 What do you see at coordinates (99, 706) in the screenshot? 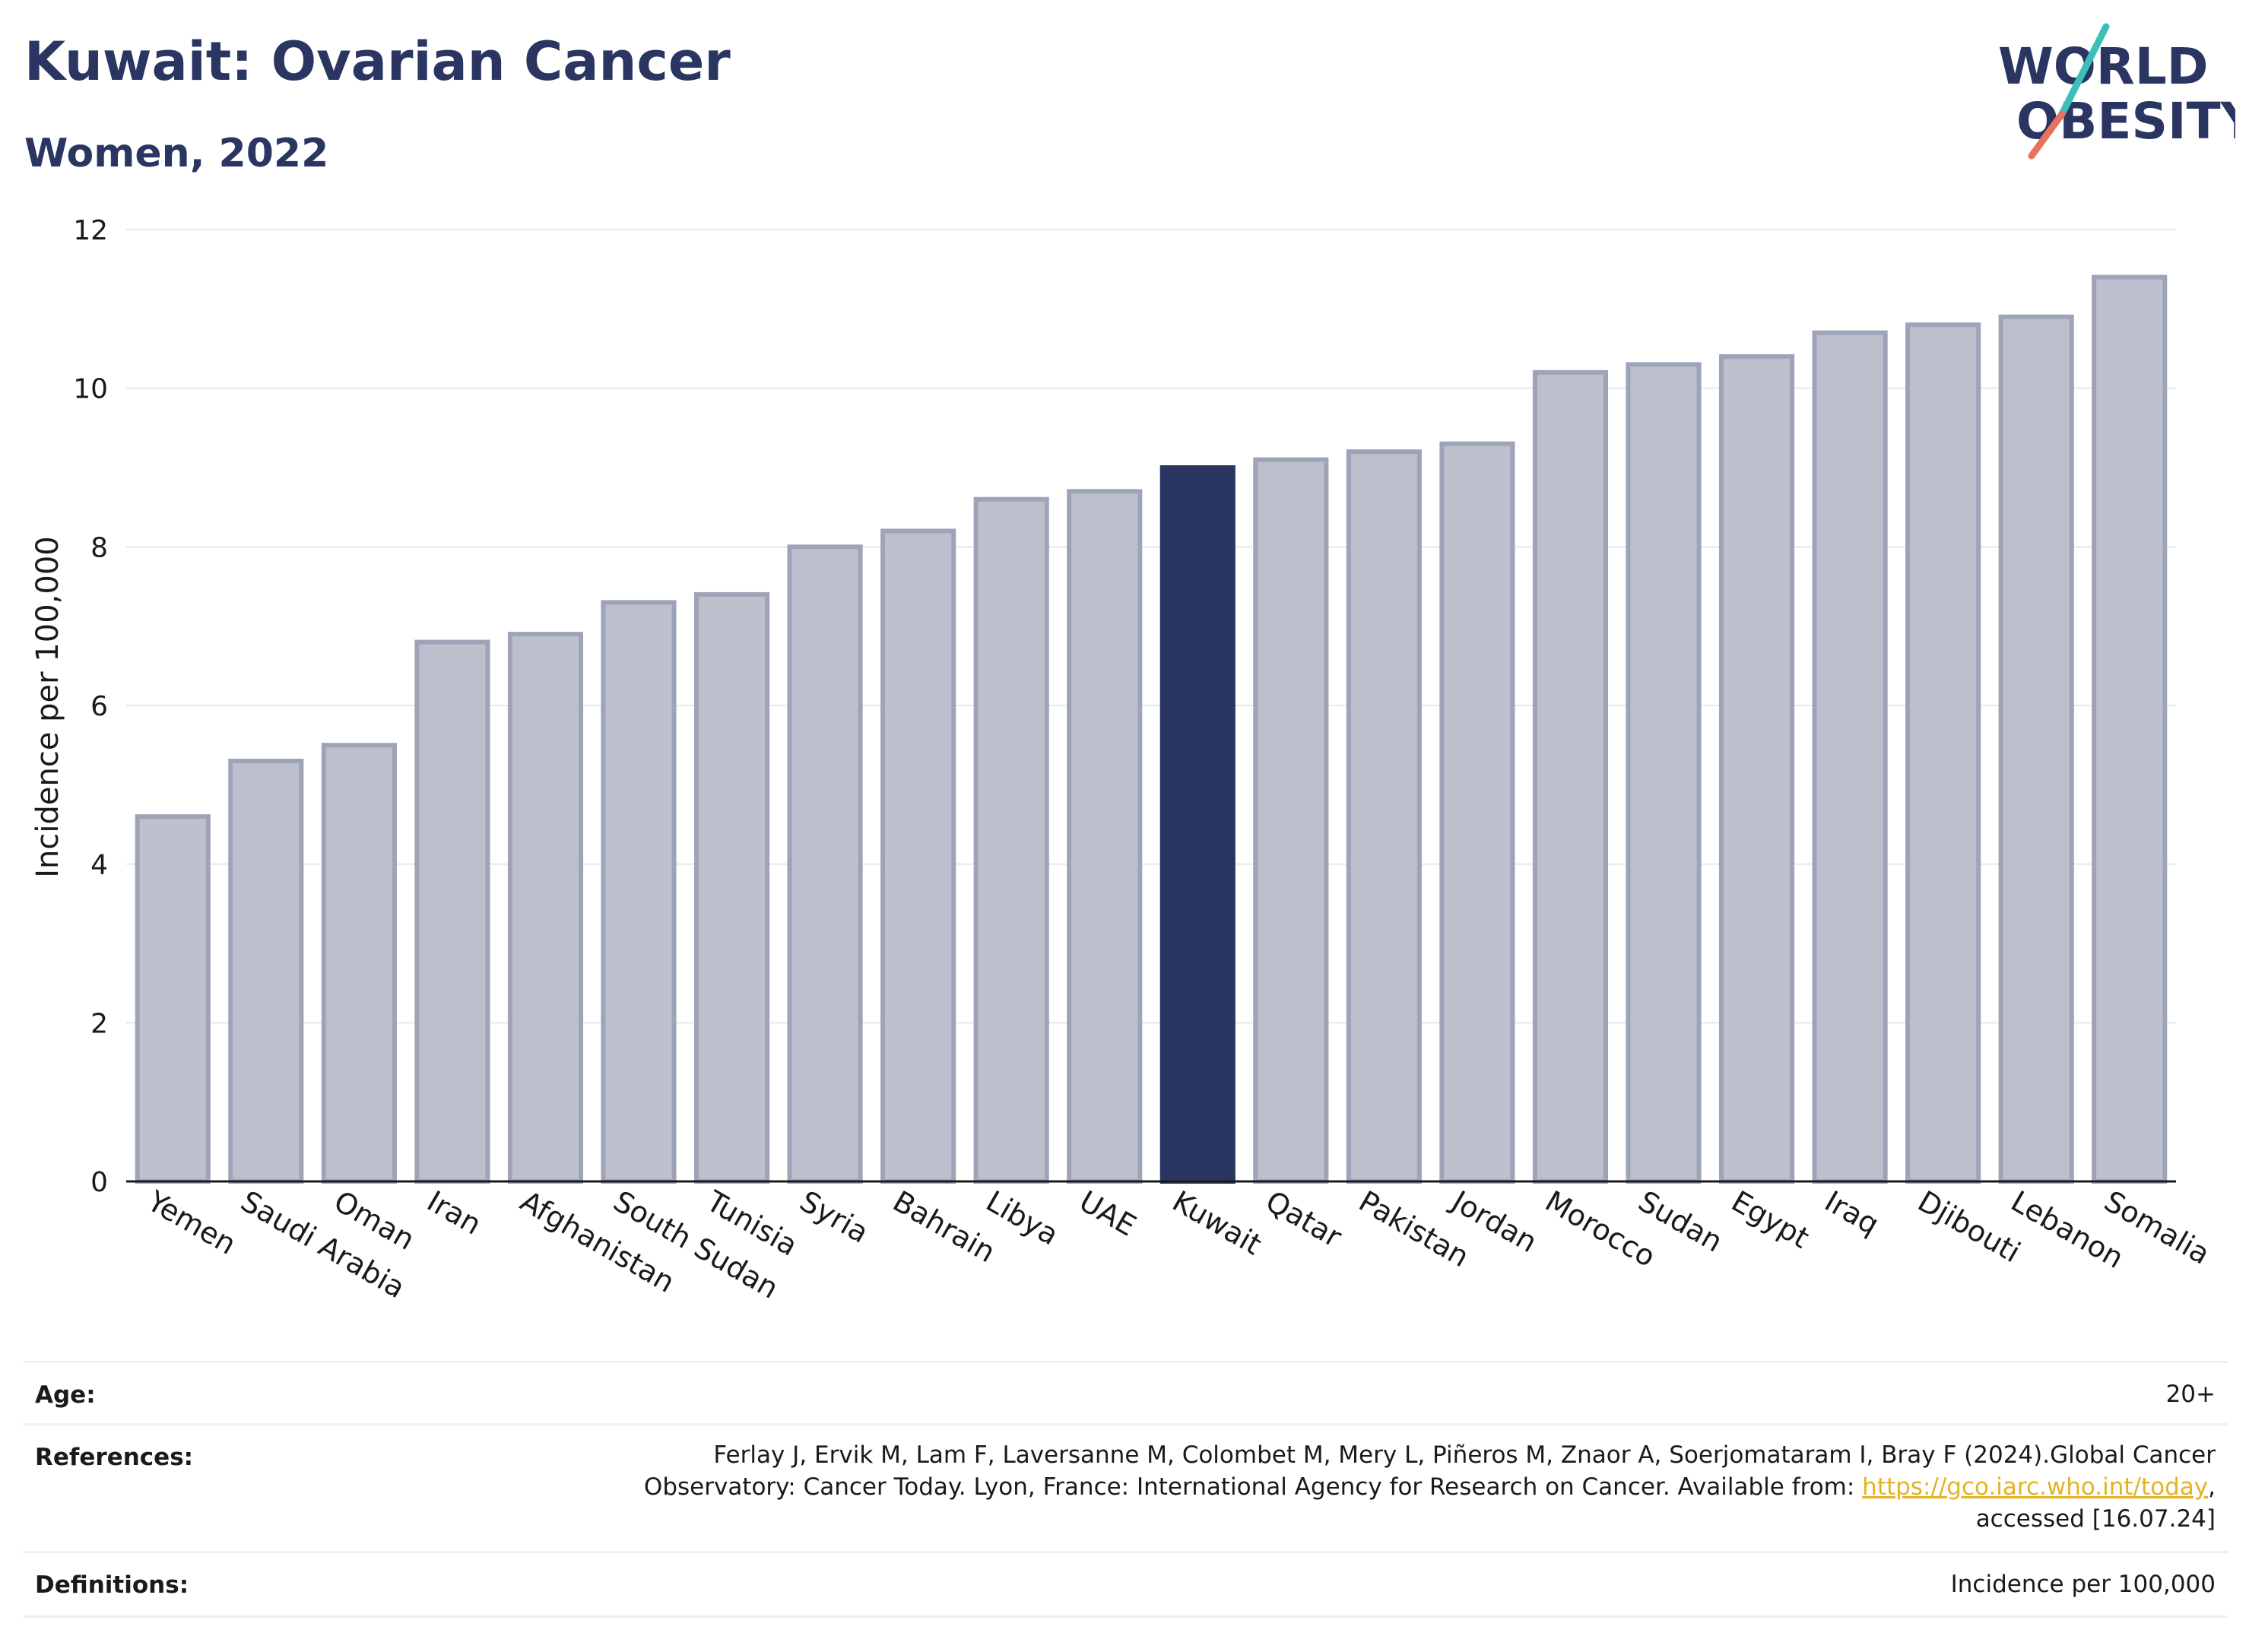
I see `y-tick-label: 6` at bounding box center [99, 706].